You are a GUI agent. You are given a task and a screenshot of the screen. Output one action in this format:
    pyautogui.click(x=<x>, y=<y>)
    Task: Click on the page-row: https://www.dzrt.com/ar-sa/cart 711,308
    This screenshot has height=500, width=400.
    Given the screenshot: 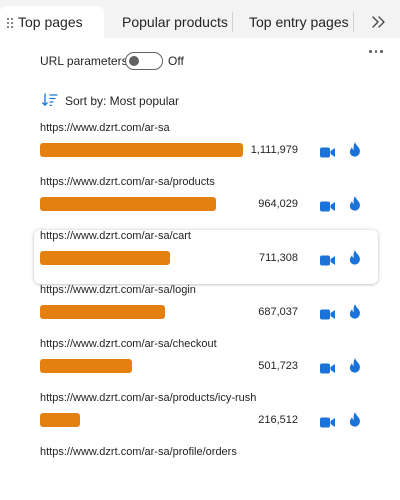 What is the action you would take?
    pyautogui.click(x=206, y=257)
    